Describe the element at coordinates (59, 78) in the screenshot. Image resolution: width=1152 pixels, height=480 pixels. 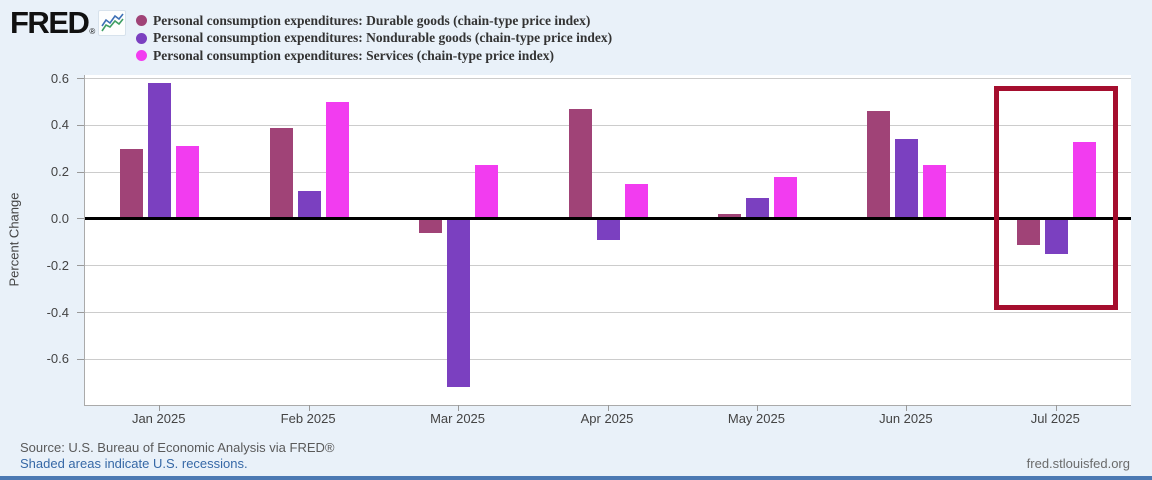
I see `y-tick-label: 0.6` at that location.